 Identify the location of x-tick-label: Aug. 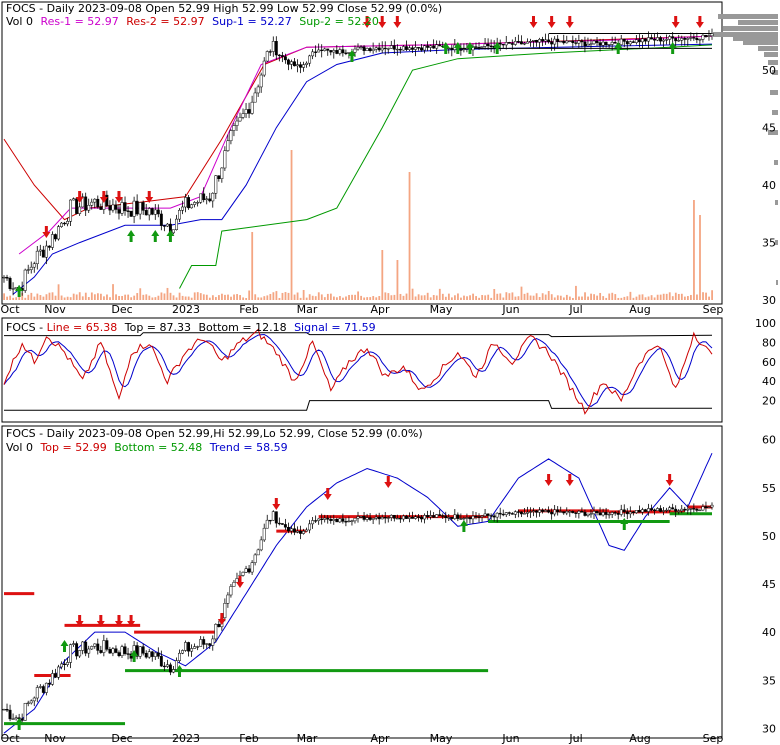
(639, 309).